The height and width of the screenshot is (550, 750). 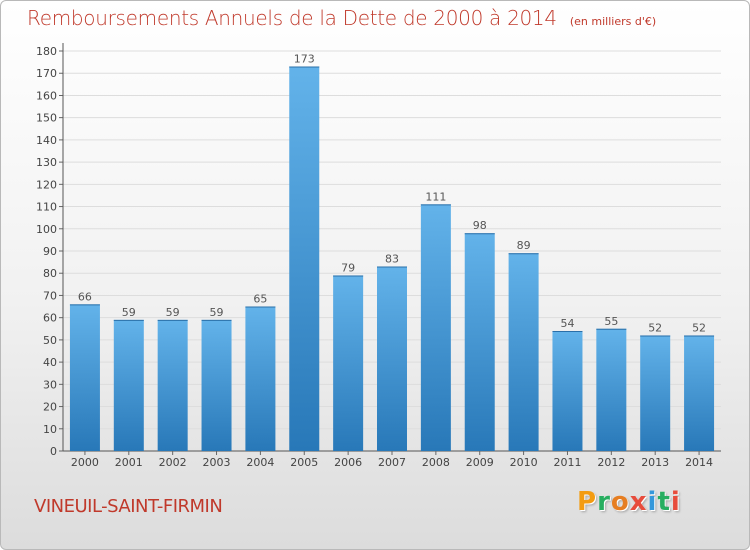 I want to click on bar-2000, so click(x=84, y=377).